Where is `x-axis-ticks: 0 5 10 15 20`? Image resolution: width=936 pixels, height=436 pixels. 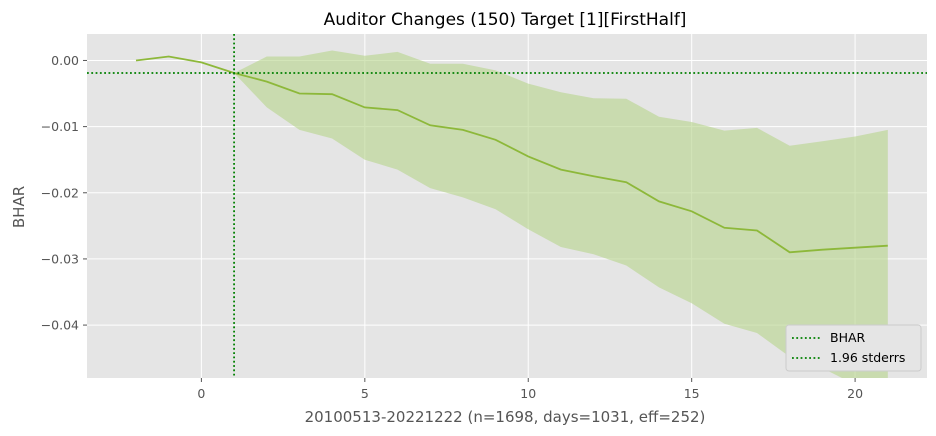
x-axis-ticks: 0 5 10 15 20 is located at coordinates (530, 389).